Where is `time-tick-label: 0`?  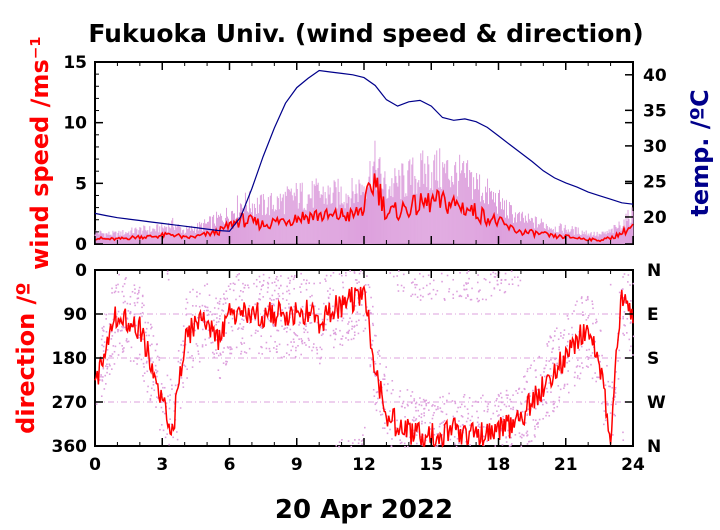
time-tick-label: 0 is located at coordinates (95, 465).